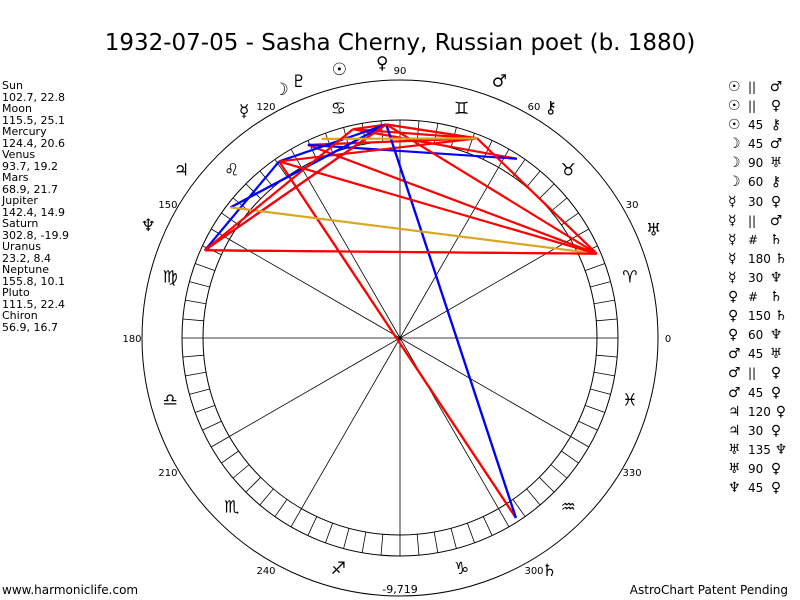 The height and width of the screenshot is (600, 800). What do you see at coordinates (281, 90) in the screenshot?
I see `planet-moon-icon: ☽` at bounding box center [281, 90].